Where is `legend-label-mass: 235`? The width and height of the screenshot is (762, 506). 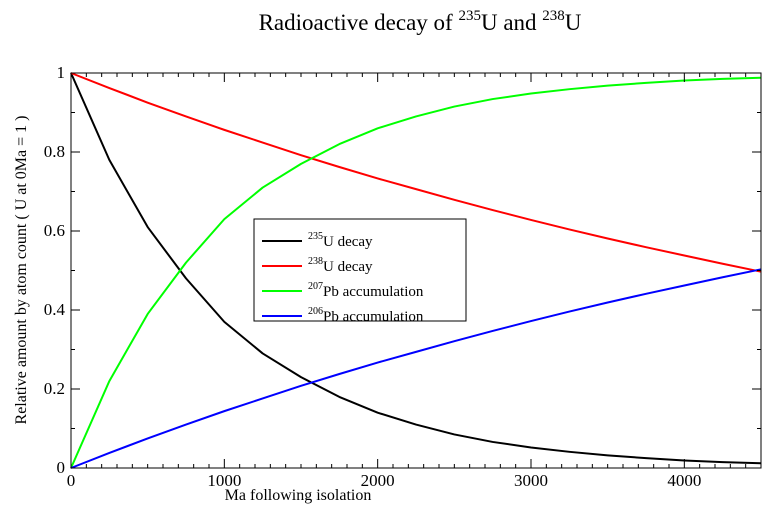 legend-label-mass: 235 is located at coordinates (315, 236).